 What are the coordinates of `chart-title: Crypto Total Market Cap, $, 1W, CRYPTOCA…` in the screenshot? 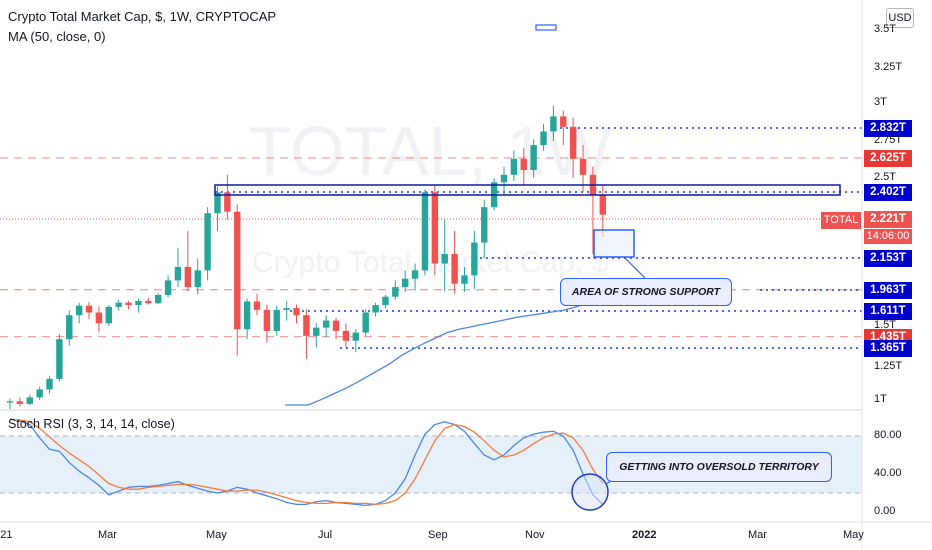 It's located at (142, 16).